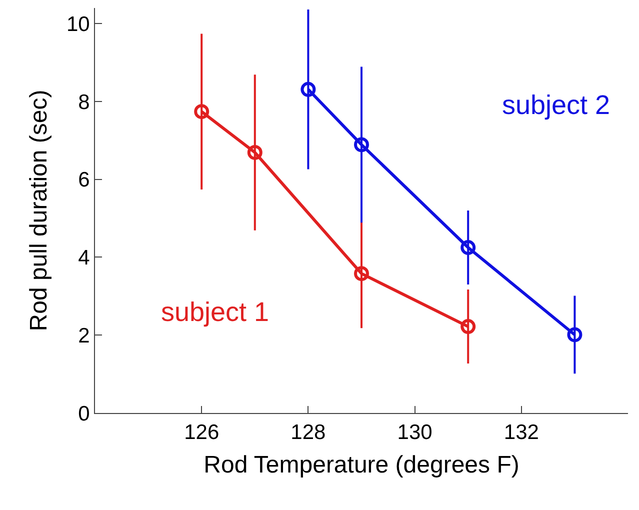 The width and height of the screenshot is (639, 510). Describe the element at coordinates (84, 414) in the screenshot. I see `y-tick-label: 0` at that location.